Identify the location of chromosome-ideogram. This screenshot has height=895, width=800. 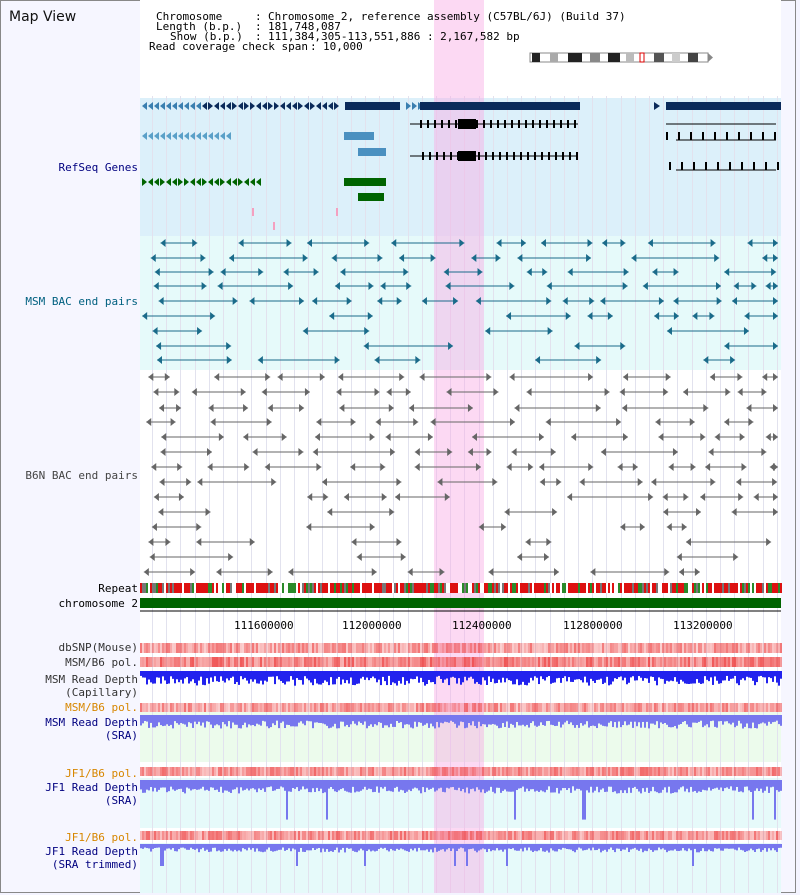
(621, 58).